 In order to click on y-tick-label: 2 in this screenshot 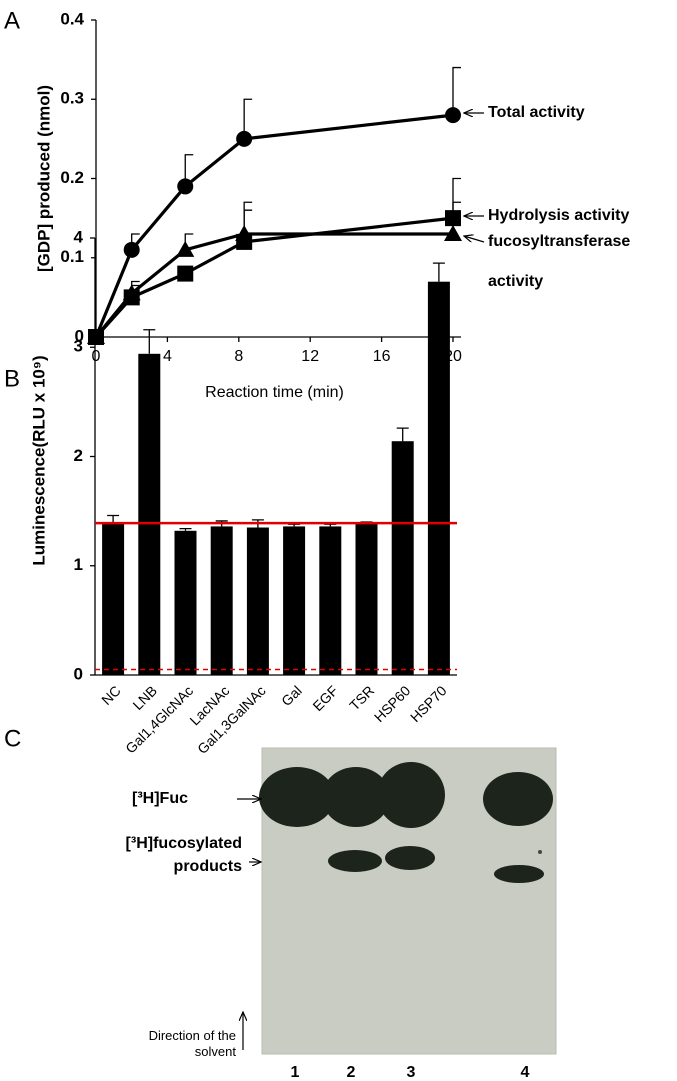, I will do `click(78, 455)`.